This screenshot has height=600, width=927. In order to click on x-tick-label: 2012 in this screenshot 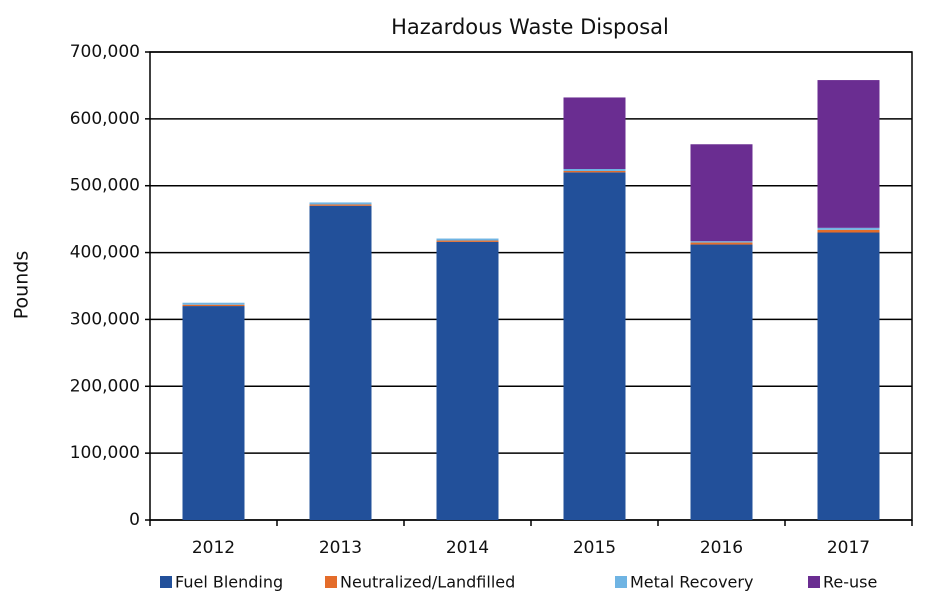, I will do `click(213, 548)`.